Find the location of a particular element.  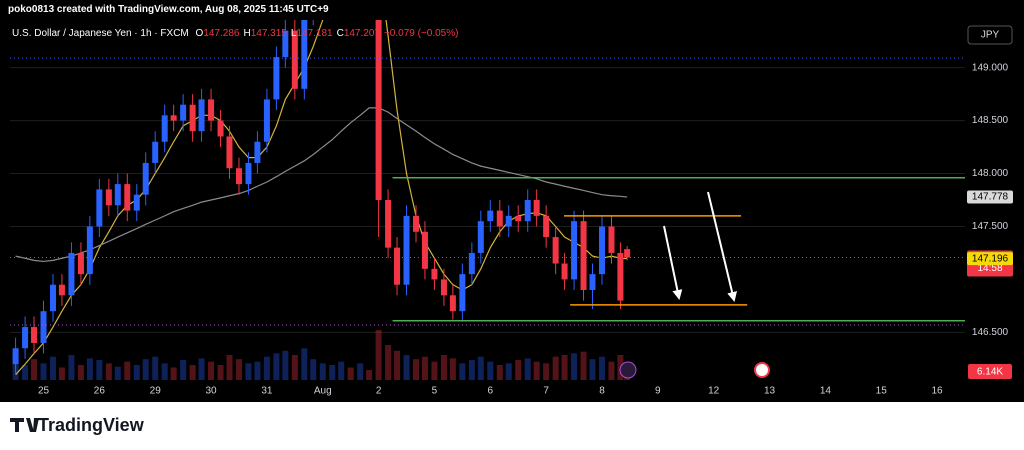

x-tick-label: 30 is located at coordinates (211, 391).